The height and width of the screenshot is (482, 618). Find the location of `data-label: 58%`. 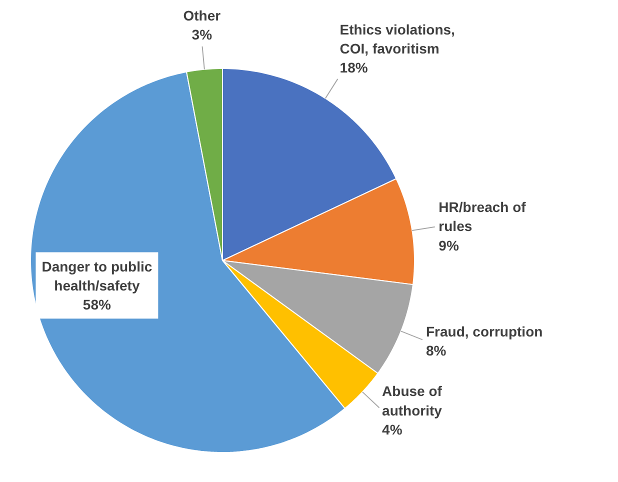

data-label: 58% is located at coordinates (97, 304).